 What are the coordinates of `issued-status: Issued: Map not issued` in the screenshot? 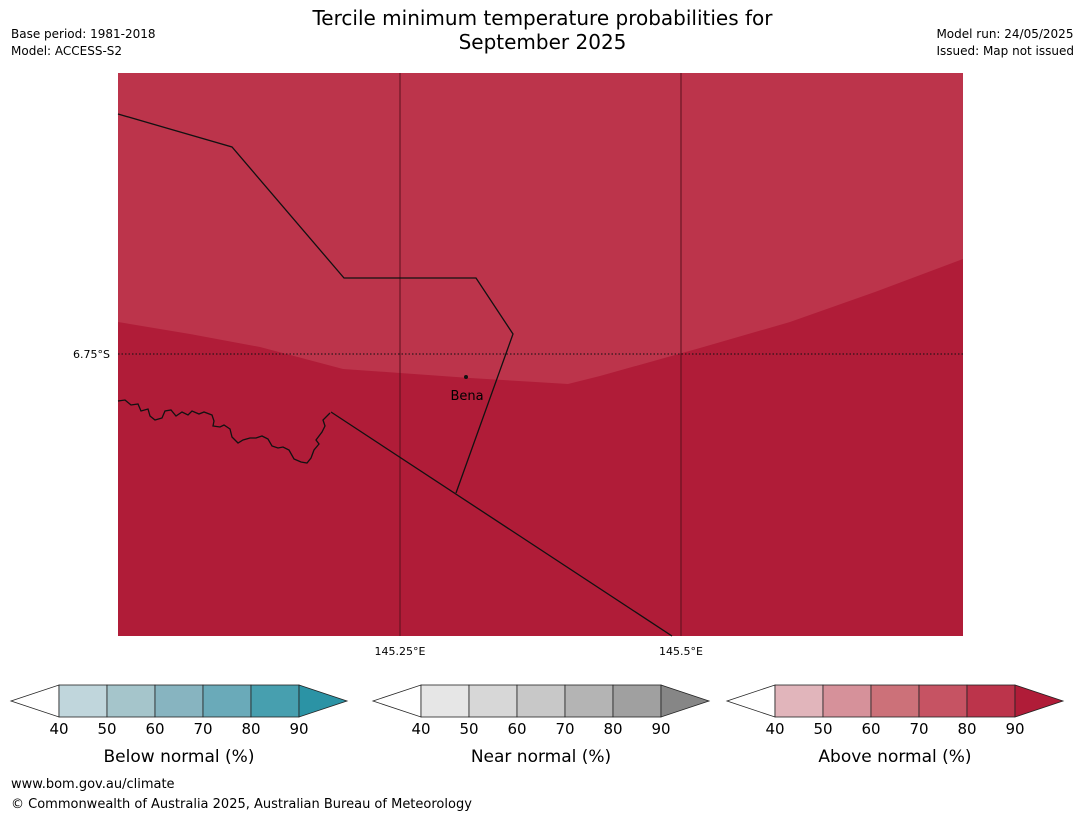 It's located at (1005, 51).